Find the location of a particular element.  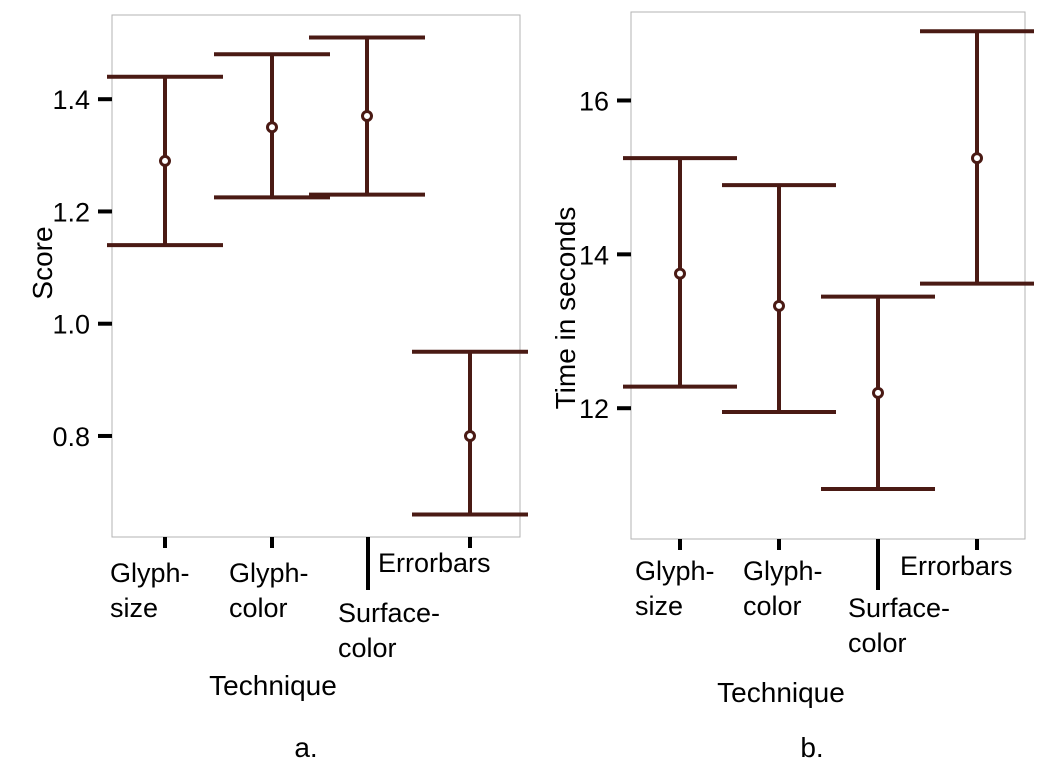

panel-a-x-tick-label: Glyph-size is located at coordinates (150, 590).